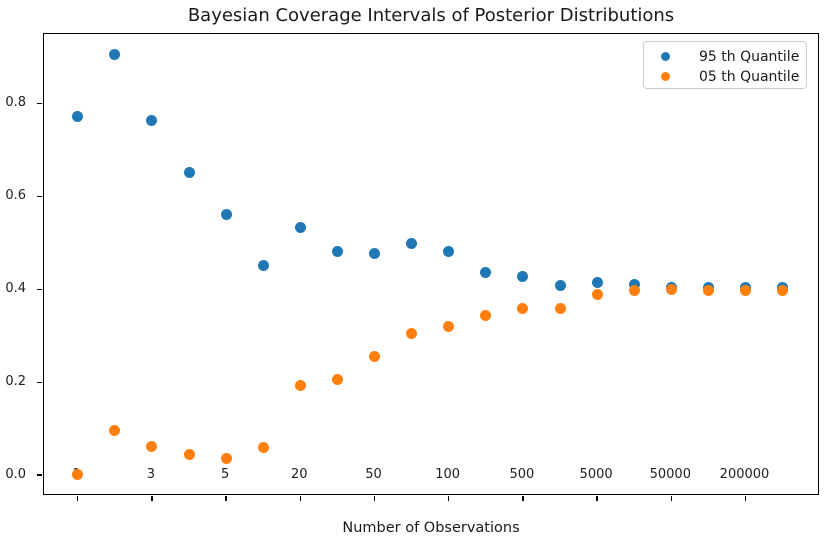 The height and width of the screenshot is (550, 826). I want to click on x-axis-tick-label: 5, so click(225, 474).